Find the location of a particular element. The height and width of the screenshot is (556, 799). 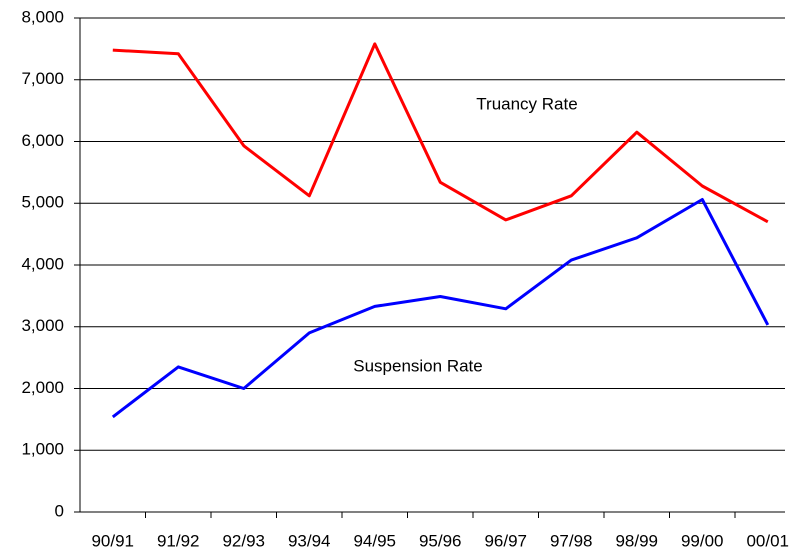

x-tick-label: 91/92 is located at coordinates (178, 540).